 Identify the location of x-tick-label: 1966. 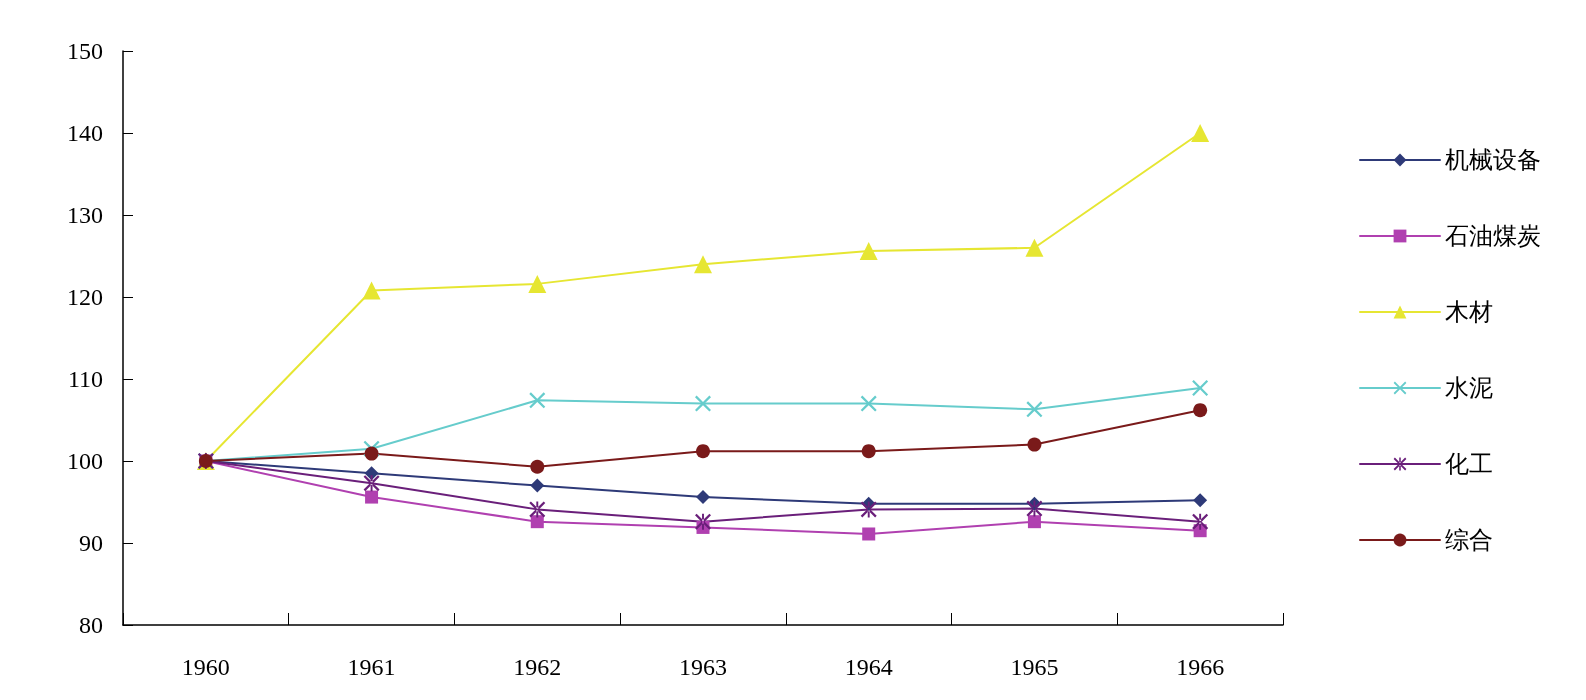
(1200, 667).